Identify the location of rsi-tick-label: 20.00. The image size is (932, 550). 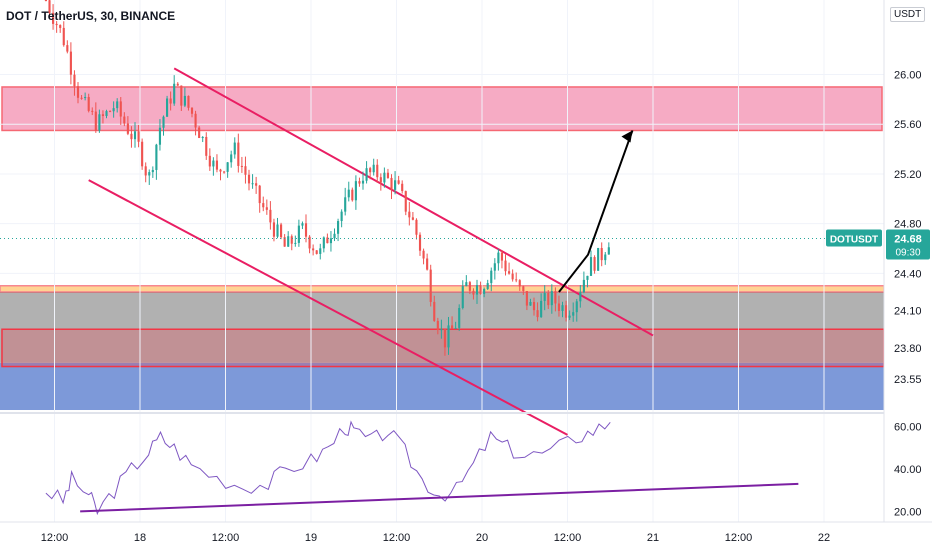
(908, 512).